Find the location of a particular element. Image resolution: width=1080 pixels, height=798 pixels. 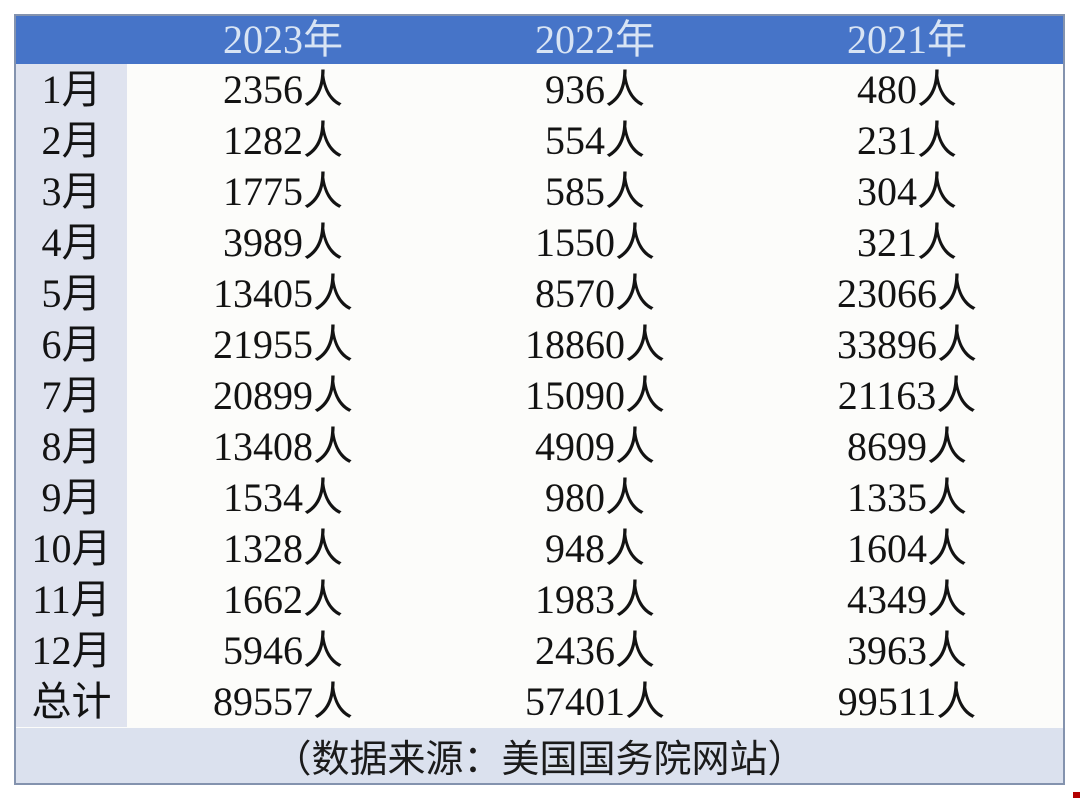

cell-2023: 20899人 is located at coordinates (283, 395).